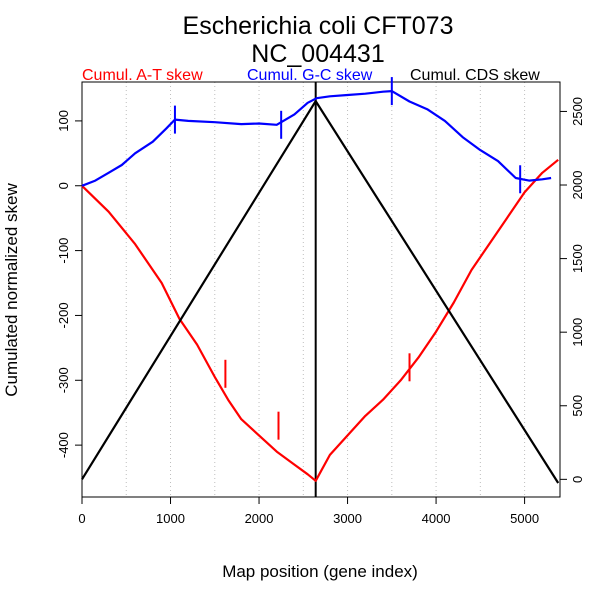 The height and width of the screenshot is (600, 600). What do you see at coordinates (318, 26) in the screenshot?
I see `chart-title-line1: Escherichia coli CFT073` at bounding box center [318, 26].